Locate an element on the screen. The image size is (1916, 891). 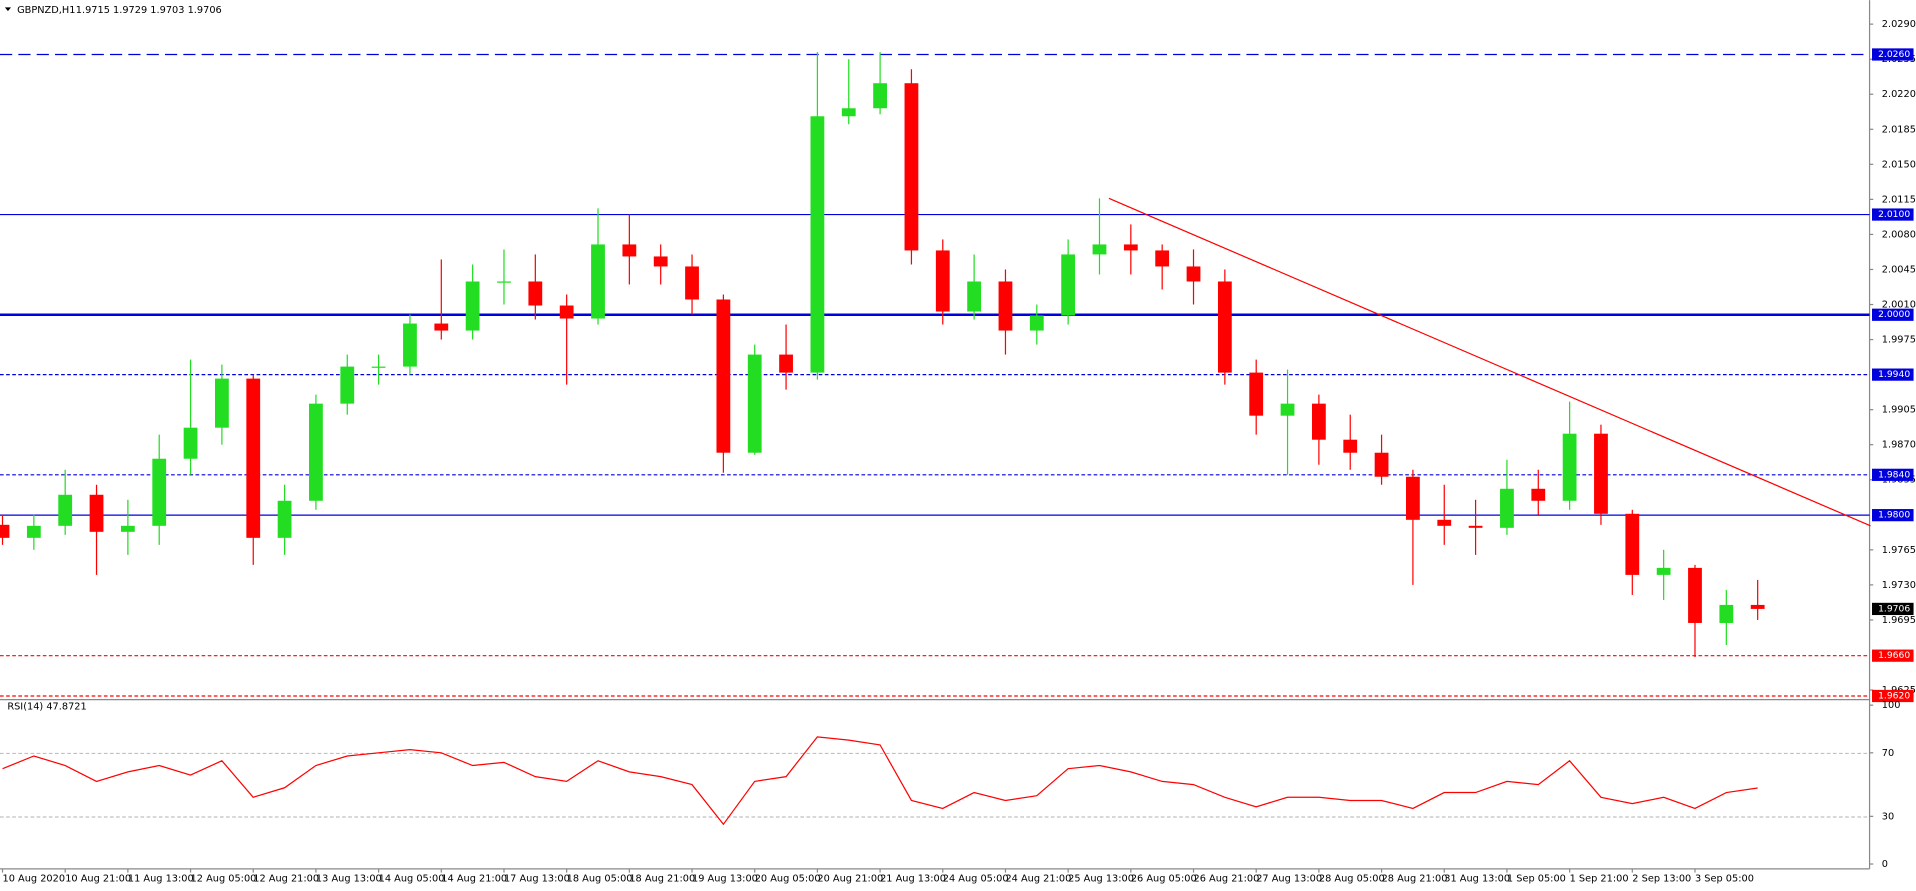
x-tick-label: 20 Aug 05:00 is located at coordinates (788, 879).